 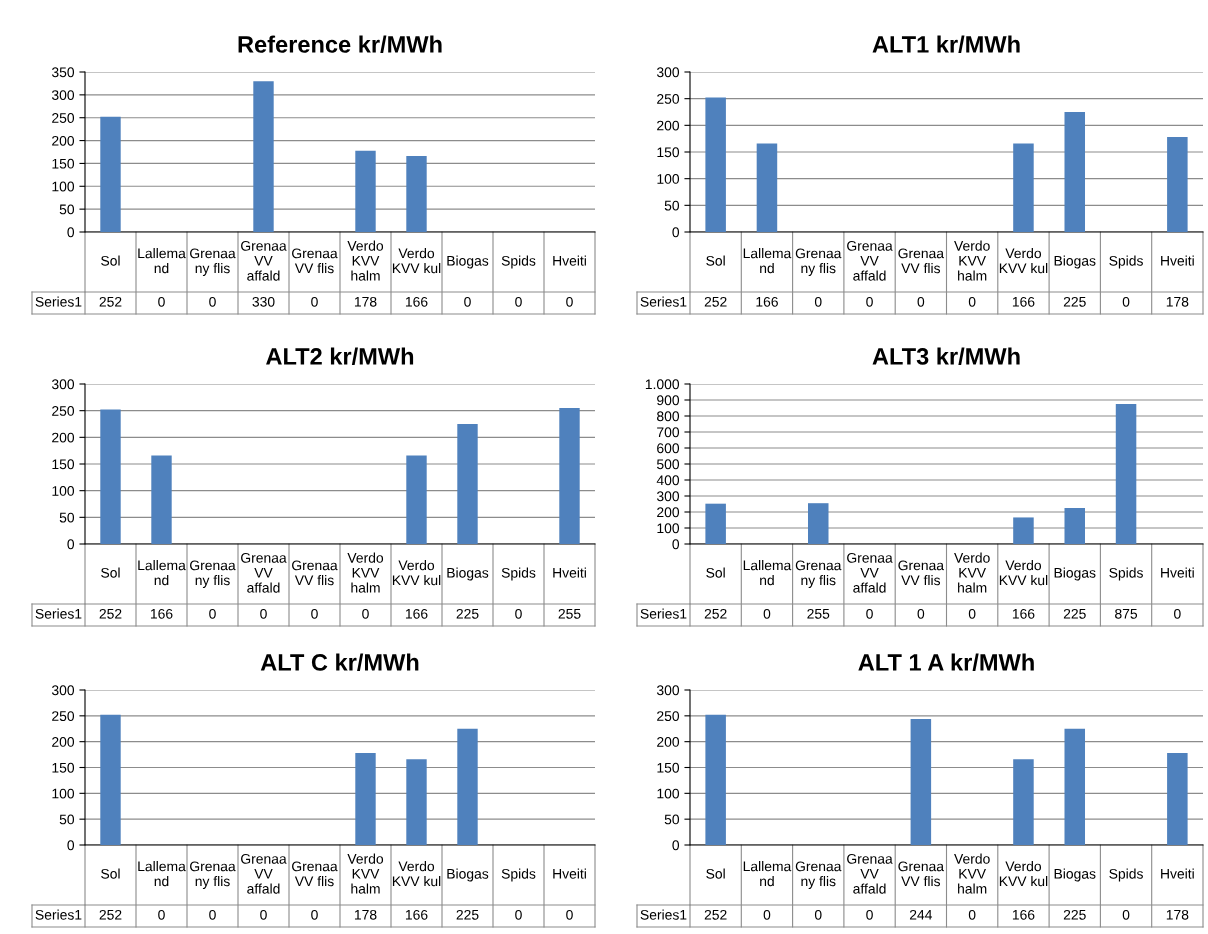 I want to click on y-tick-label: 700, so click(x=668, y=432).